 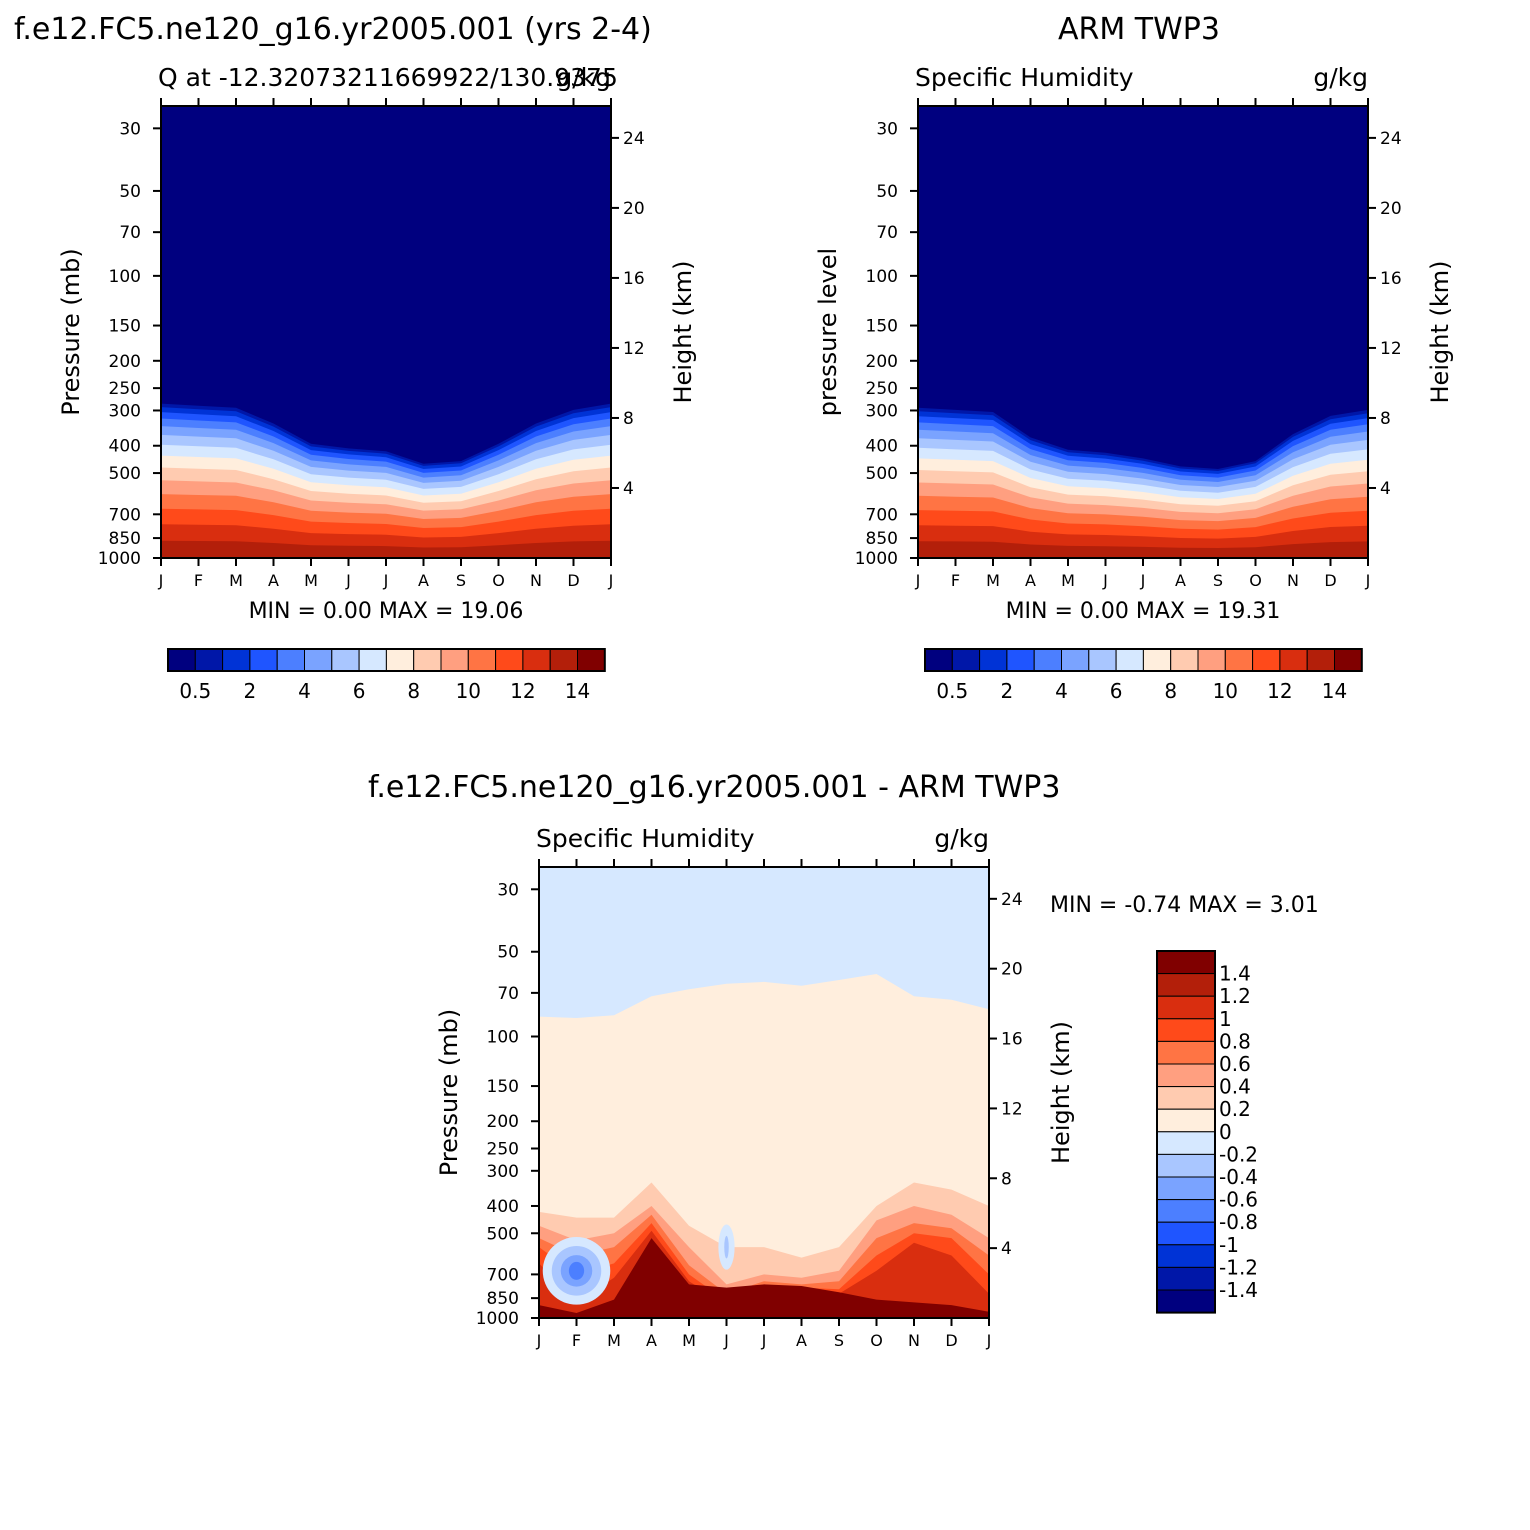 I want to click on y-tick-label: 400, so click(x=882, y=447).